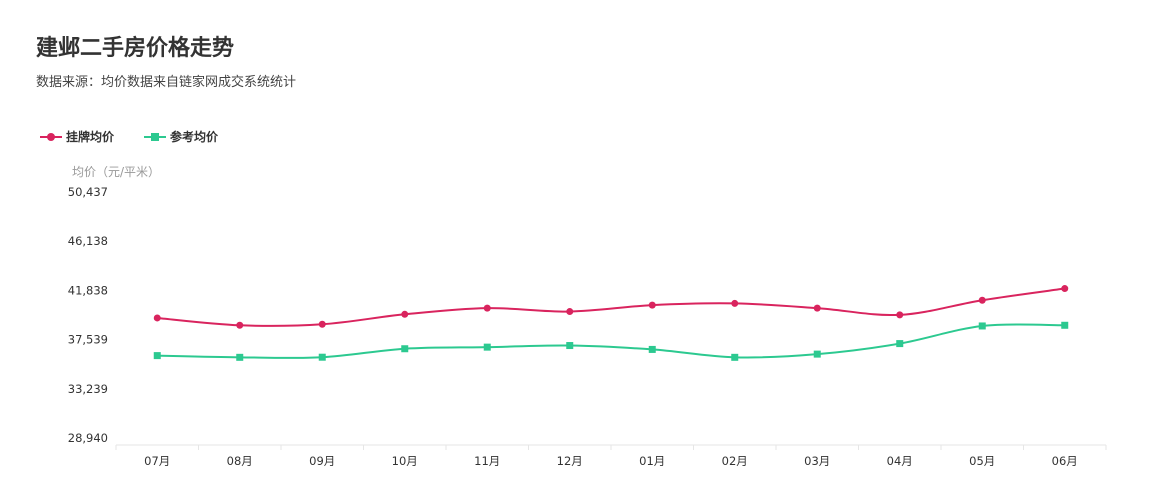  What do you see at coordinates (88, 290) in the screenshot?
I see `y-tick-label: 41,838` at bounding box center [88, 290].